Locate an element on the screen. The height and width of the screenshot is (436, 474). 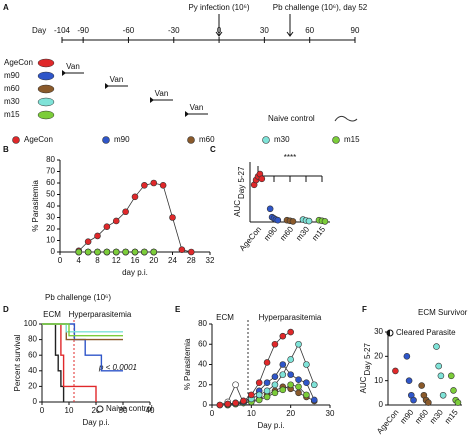
x-tick-label: 40 is located at coordinates (150, 410).